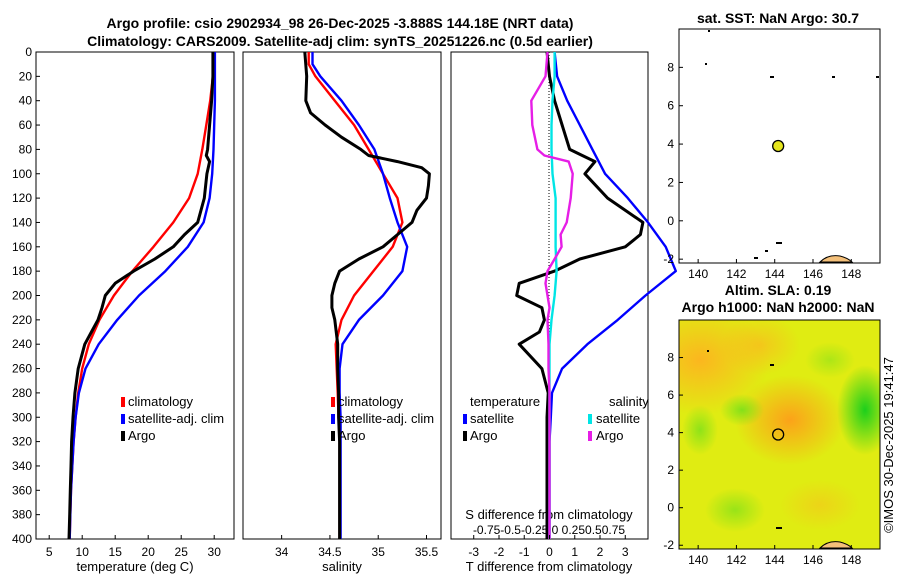 The image size is (900, 580). I want to click on sla-field, so click(779, 434).